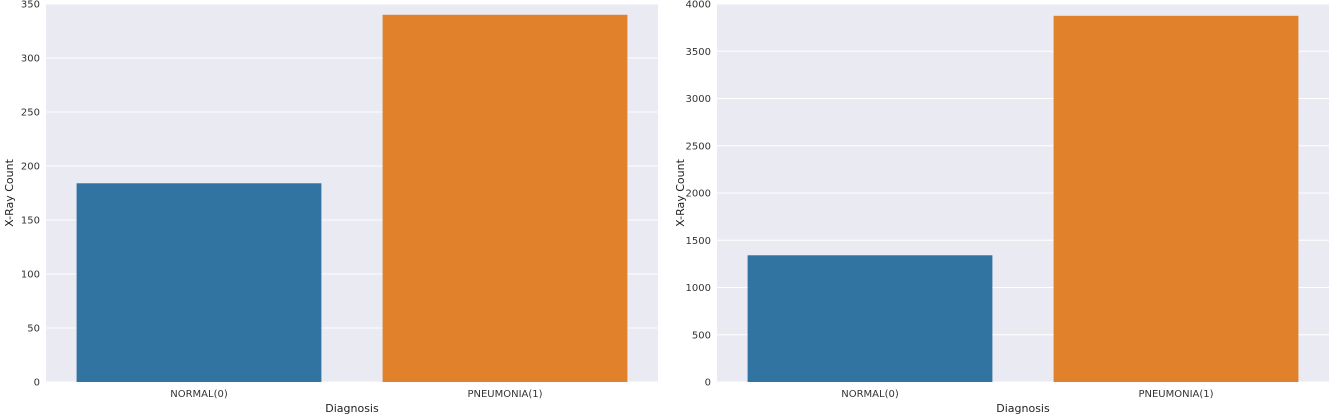 The width and height of the screenshot is (1337, 419). I want to click on y-tick-label: 1500, so click(698, 241).